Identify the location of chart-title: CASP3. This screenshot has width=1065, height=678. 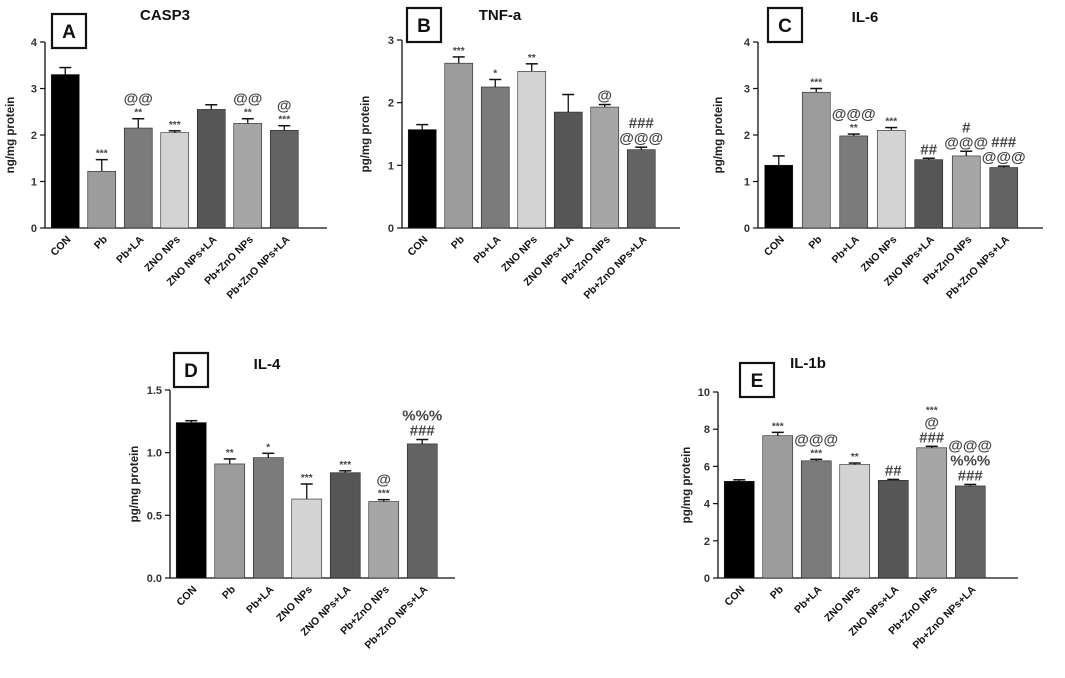
(165, 15).